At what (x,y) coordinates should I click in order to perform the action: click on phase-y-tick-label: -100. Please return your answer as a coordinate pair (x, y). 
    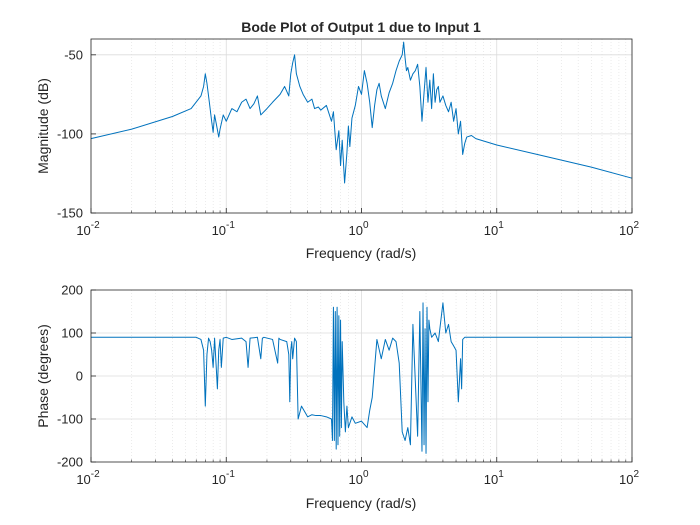
    Looking at the image, I should click on (70, 419).